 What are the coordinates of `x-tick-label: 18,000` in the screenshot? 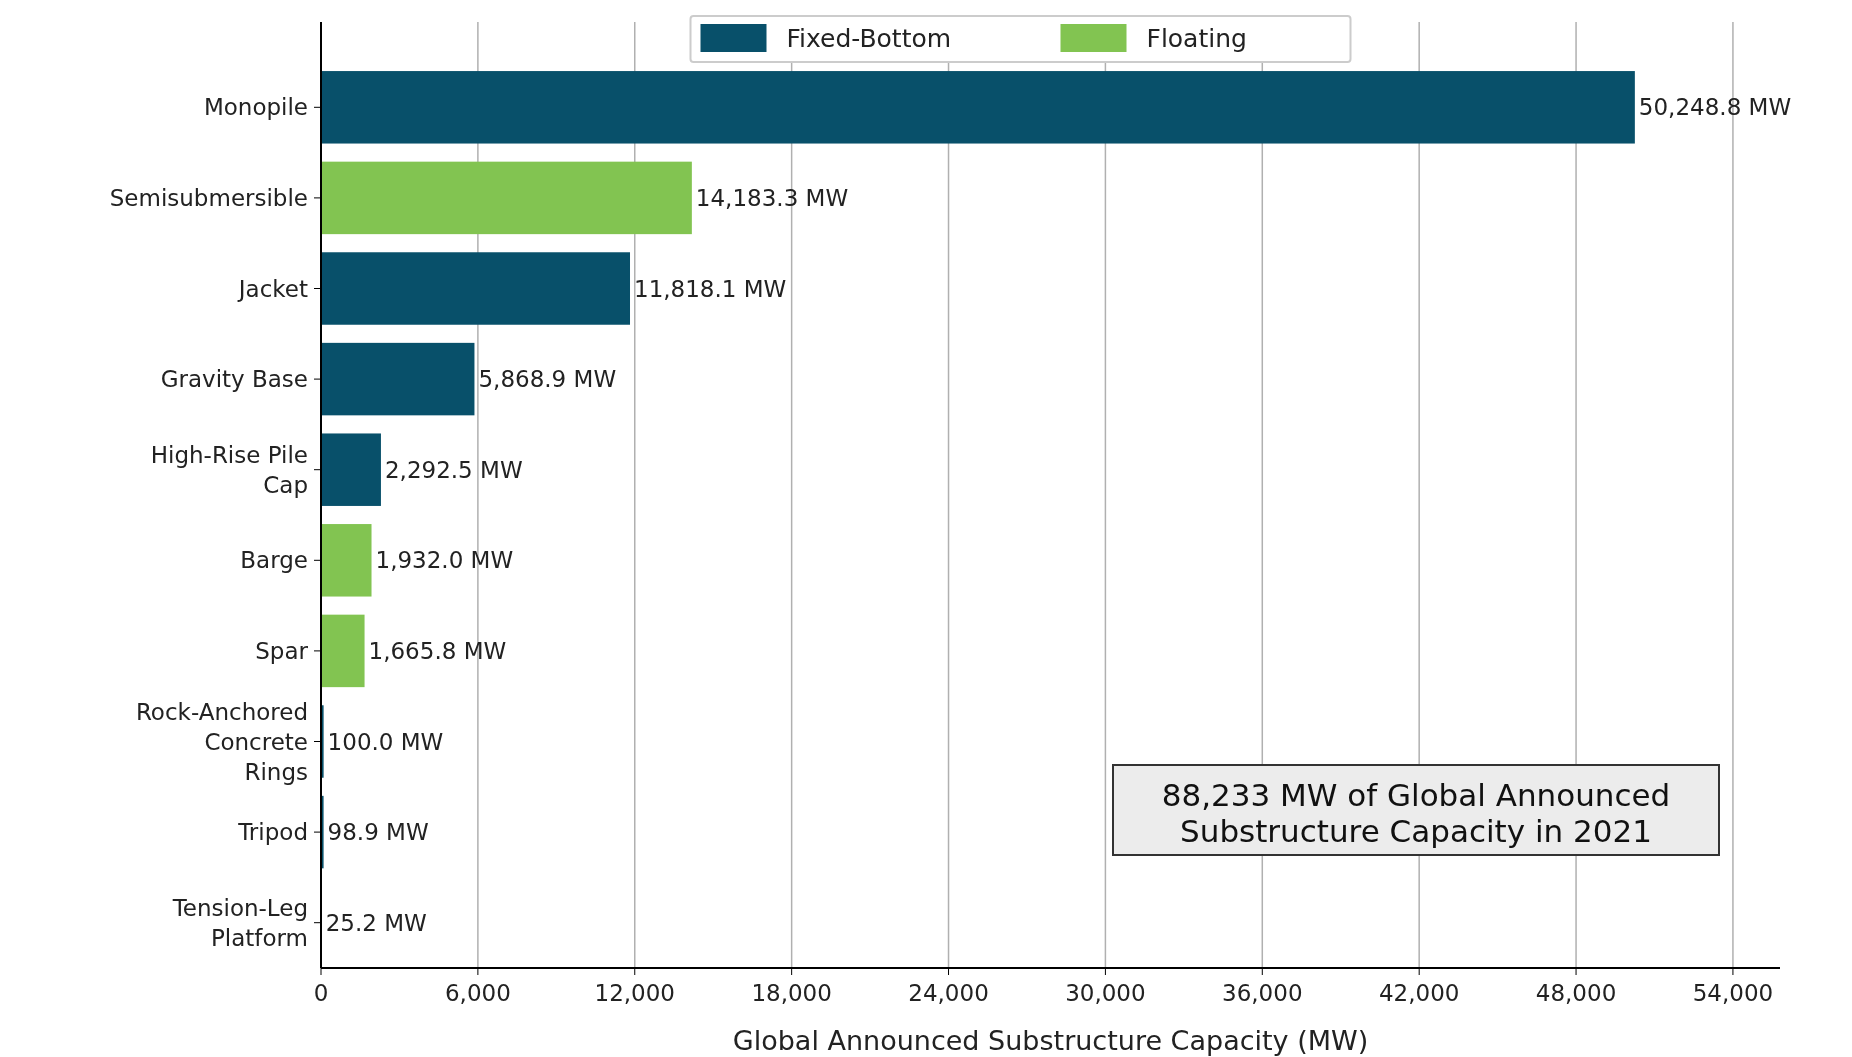 It's located at (791, 993).